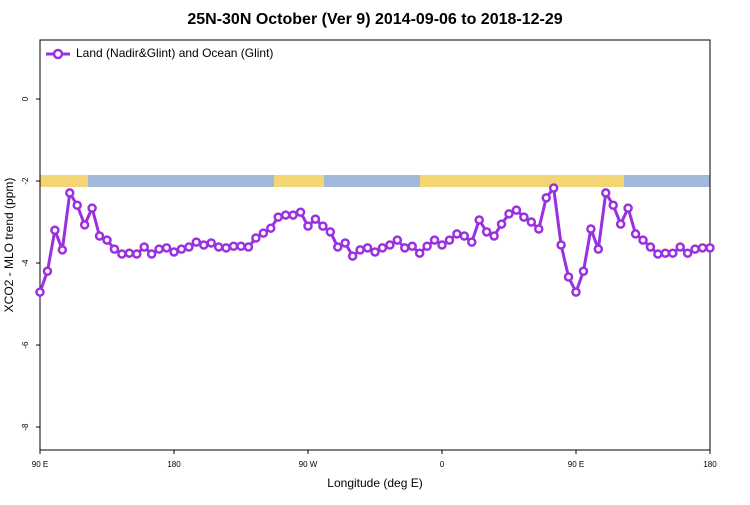 This screenshot has width=750, height=505. Describe the element at coordinates (25, 181) in the screenshot. I see `y-tick-label: -2` at that location.